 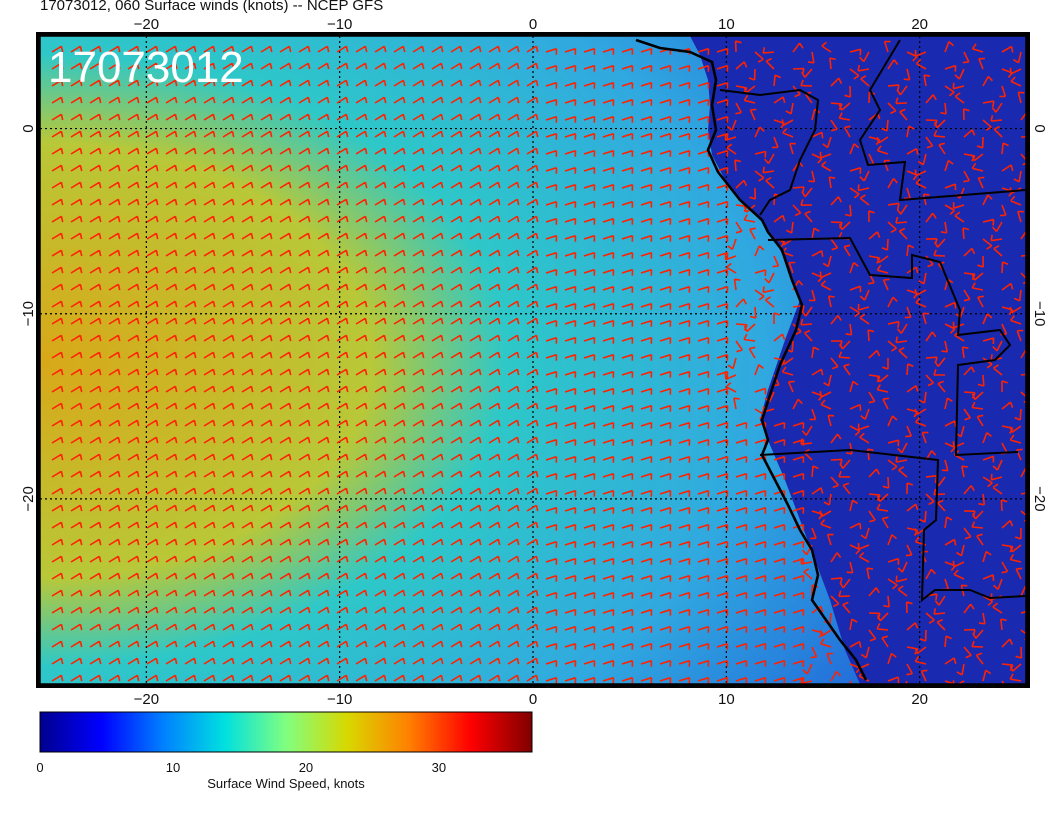 I want to click on lat-tick-label-left: −20, so click(x=28, y=498).